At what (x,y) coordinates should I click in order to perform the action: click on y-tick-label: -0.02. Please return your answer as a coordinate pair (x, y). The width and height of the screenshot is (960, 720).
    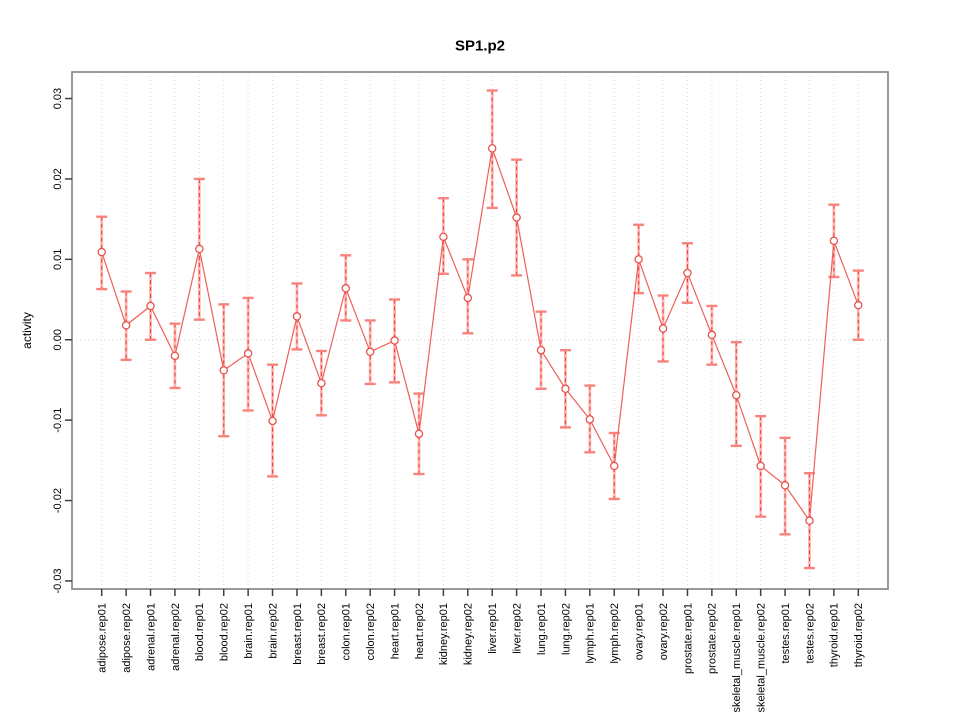
    Looking at the image, I should click on (58, 500).